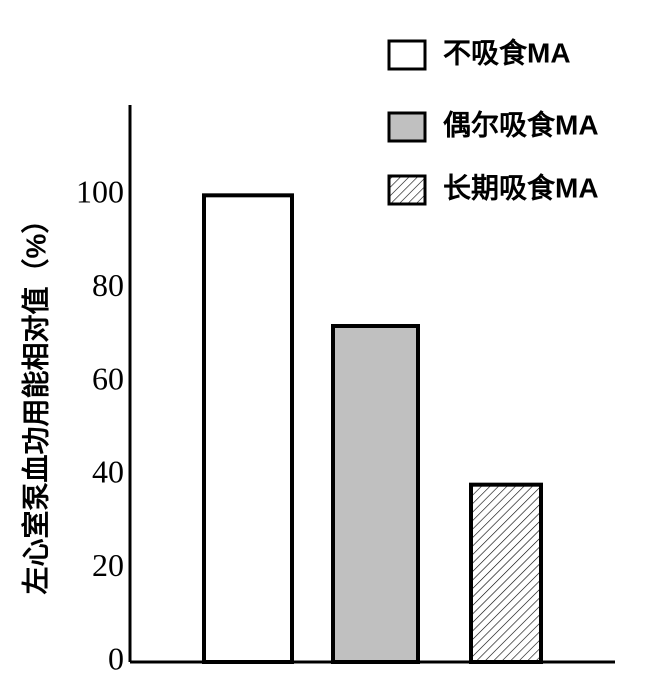 This screenshot has height=697, width=650. What do you see at coordinates (108, 472) in the screenshot?
I see `y-tick-label: 40` at bounding box center [108, 472].